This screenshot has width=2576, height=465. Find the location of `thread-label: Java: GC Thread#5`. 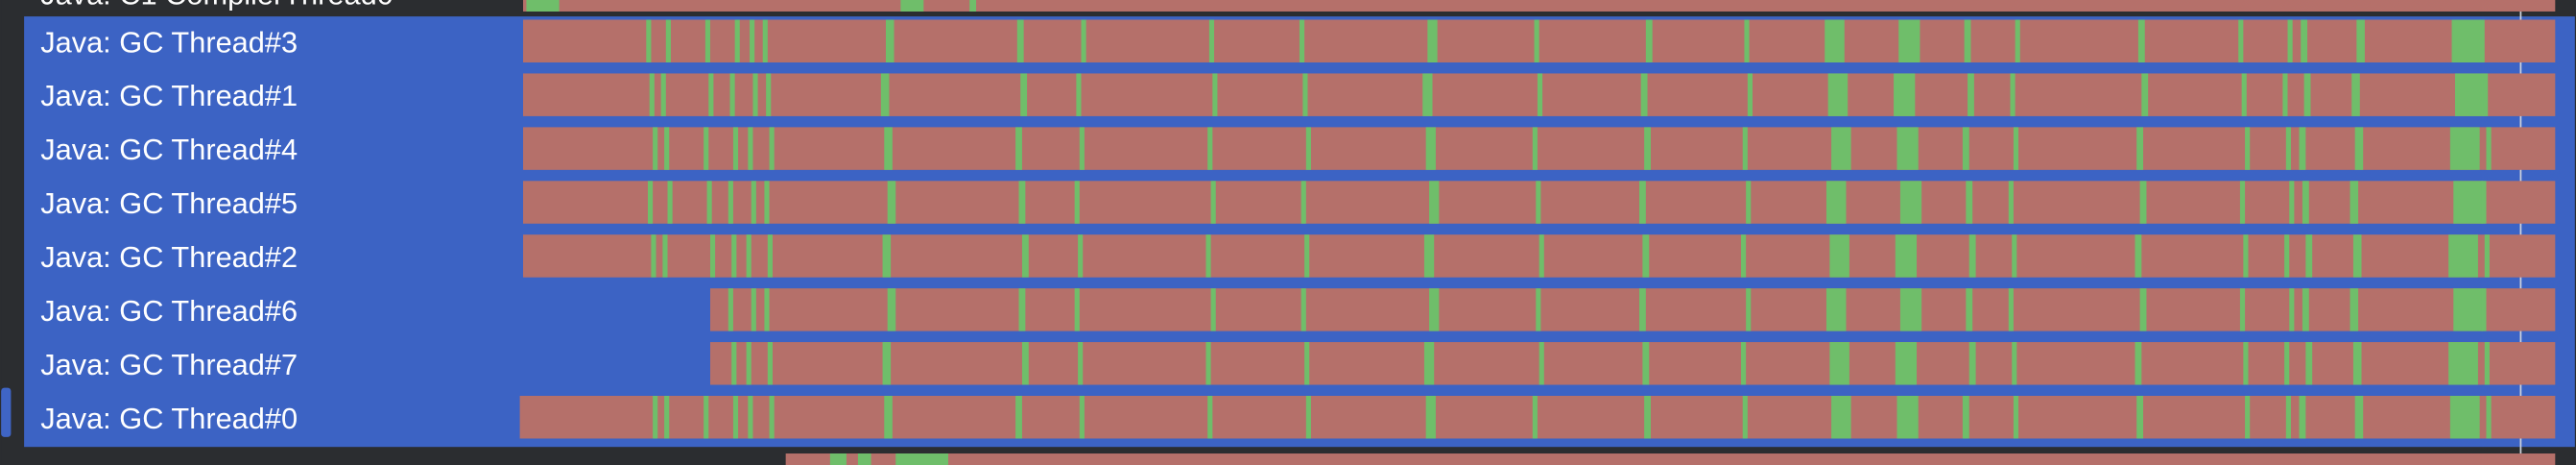

thread-label: Java: GC Thread#5 is located at coordinates (169, 203).